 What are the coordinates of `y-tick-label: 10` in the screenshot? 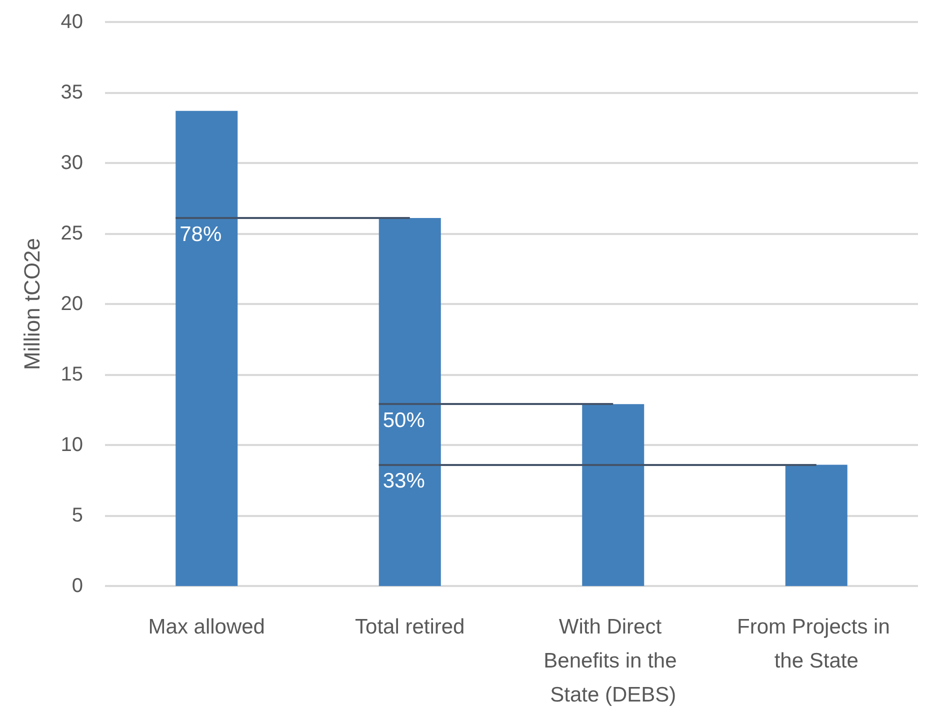 It's located at (71, 445).